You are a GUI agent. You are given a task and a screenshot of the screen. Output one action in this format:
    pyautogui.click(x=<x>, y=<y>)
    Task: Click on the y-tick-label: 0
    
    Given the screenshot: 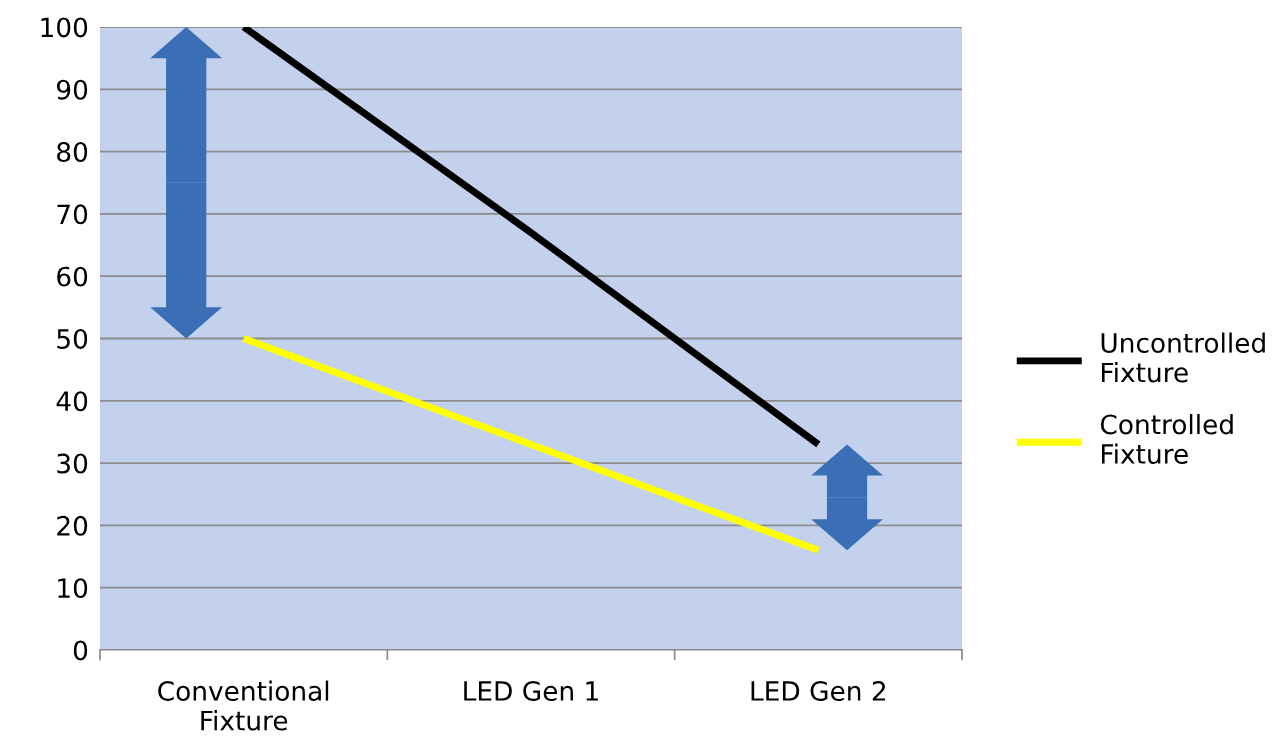 What is the action you would take?
    pyautogui.click(x=80, y=650)
    